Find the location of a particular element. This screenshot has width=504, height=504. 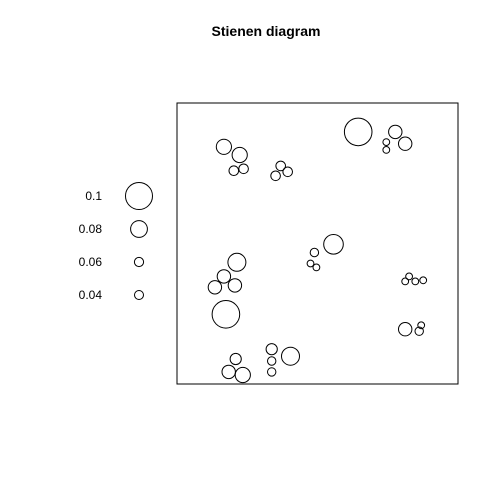

legend-label: 0.1 is located at coordinates (93, 196).